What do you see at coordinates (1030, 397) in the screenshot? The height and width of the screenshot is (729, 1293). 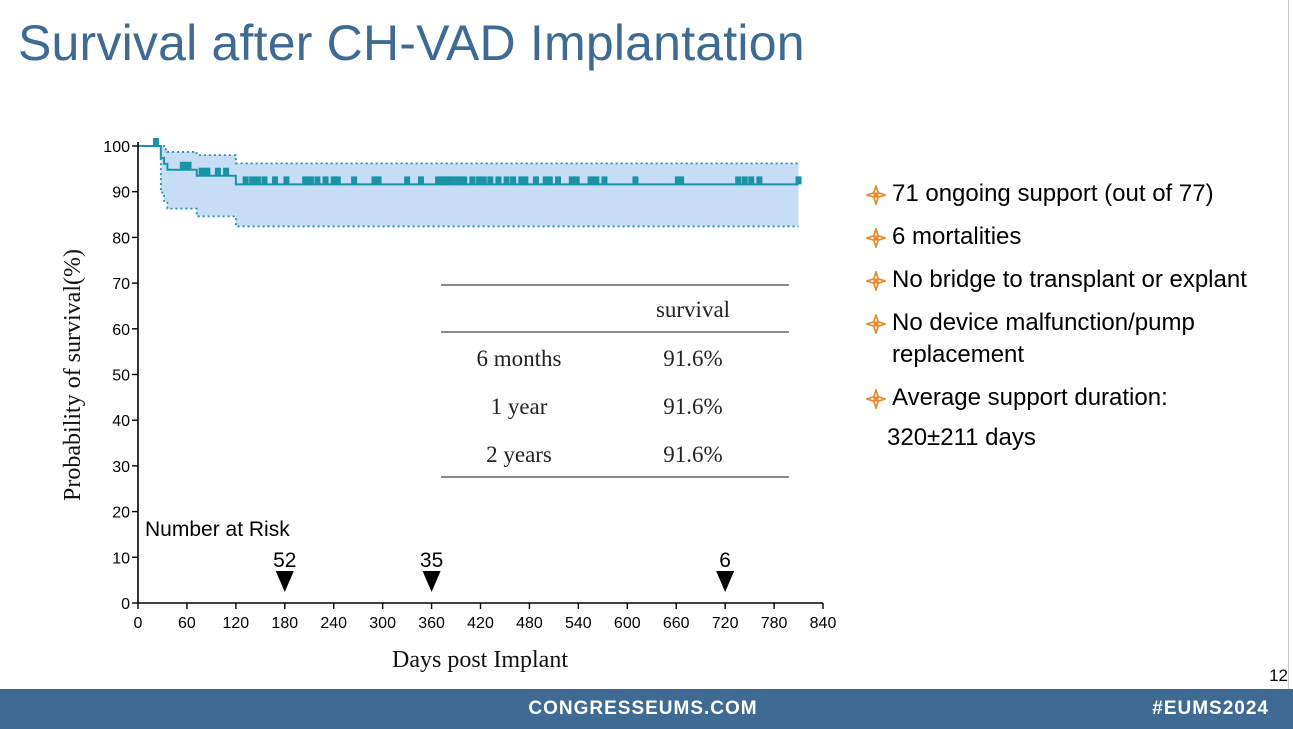 I see `bullet-text: Average support duration:` at bounding box center [1030, 397].